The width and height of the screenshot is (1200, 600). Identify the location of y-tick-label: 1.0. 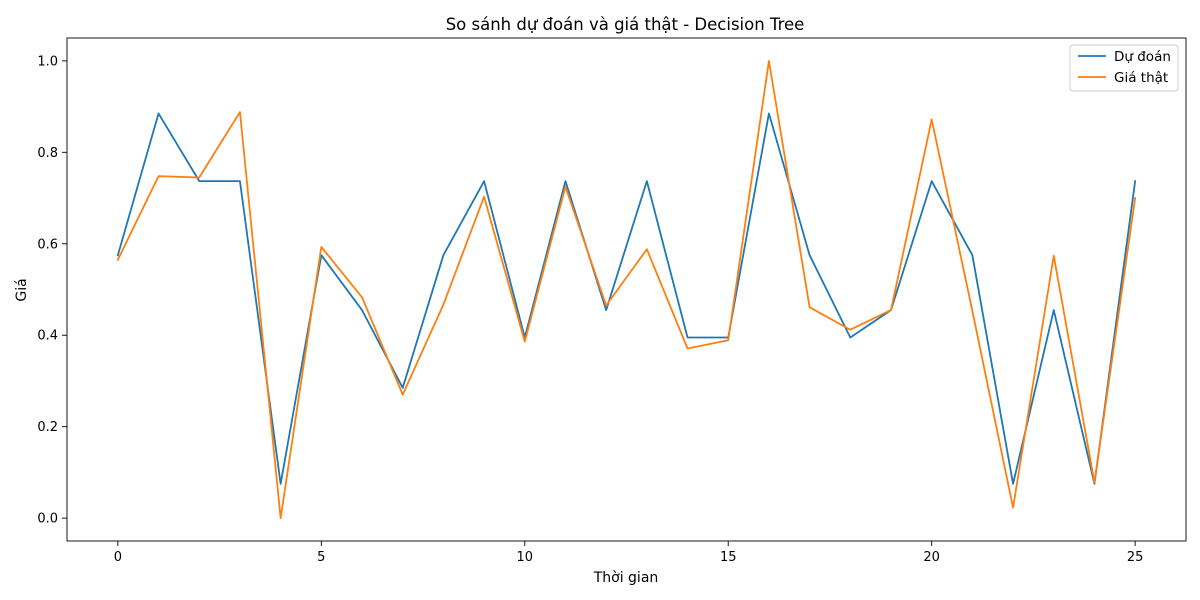
(47, 61).